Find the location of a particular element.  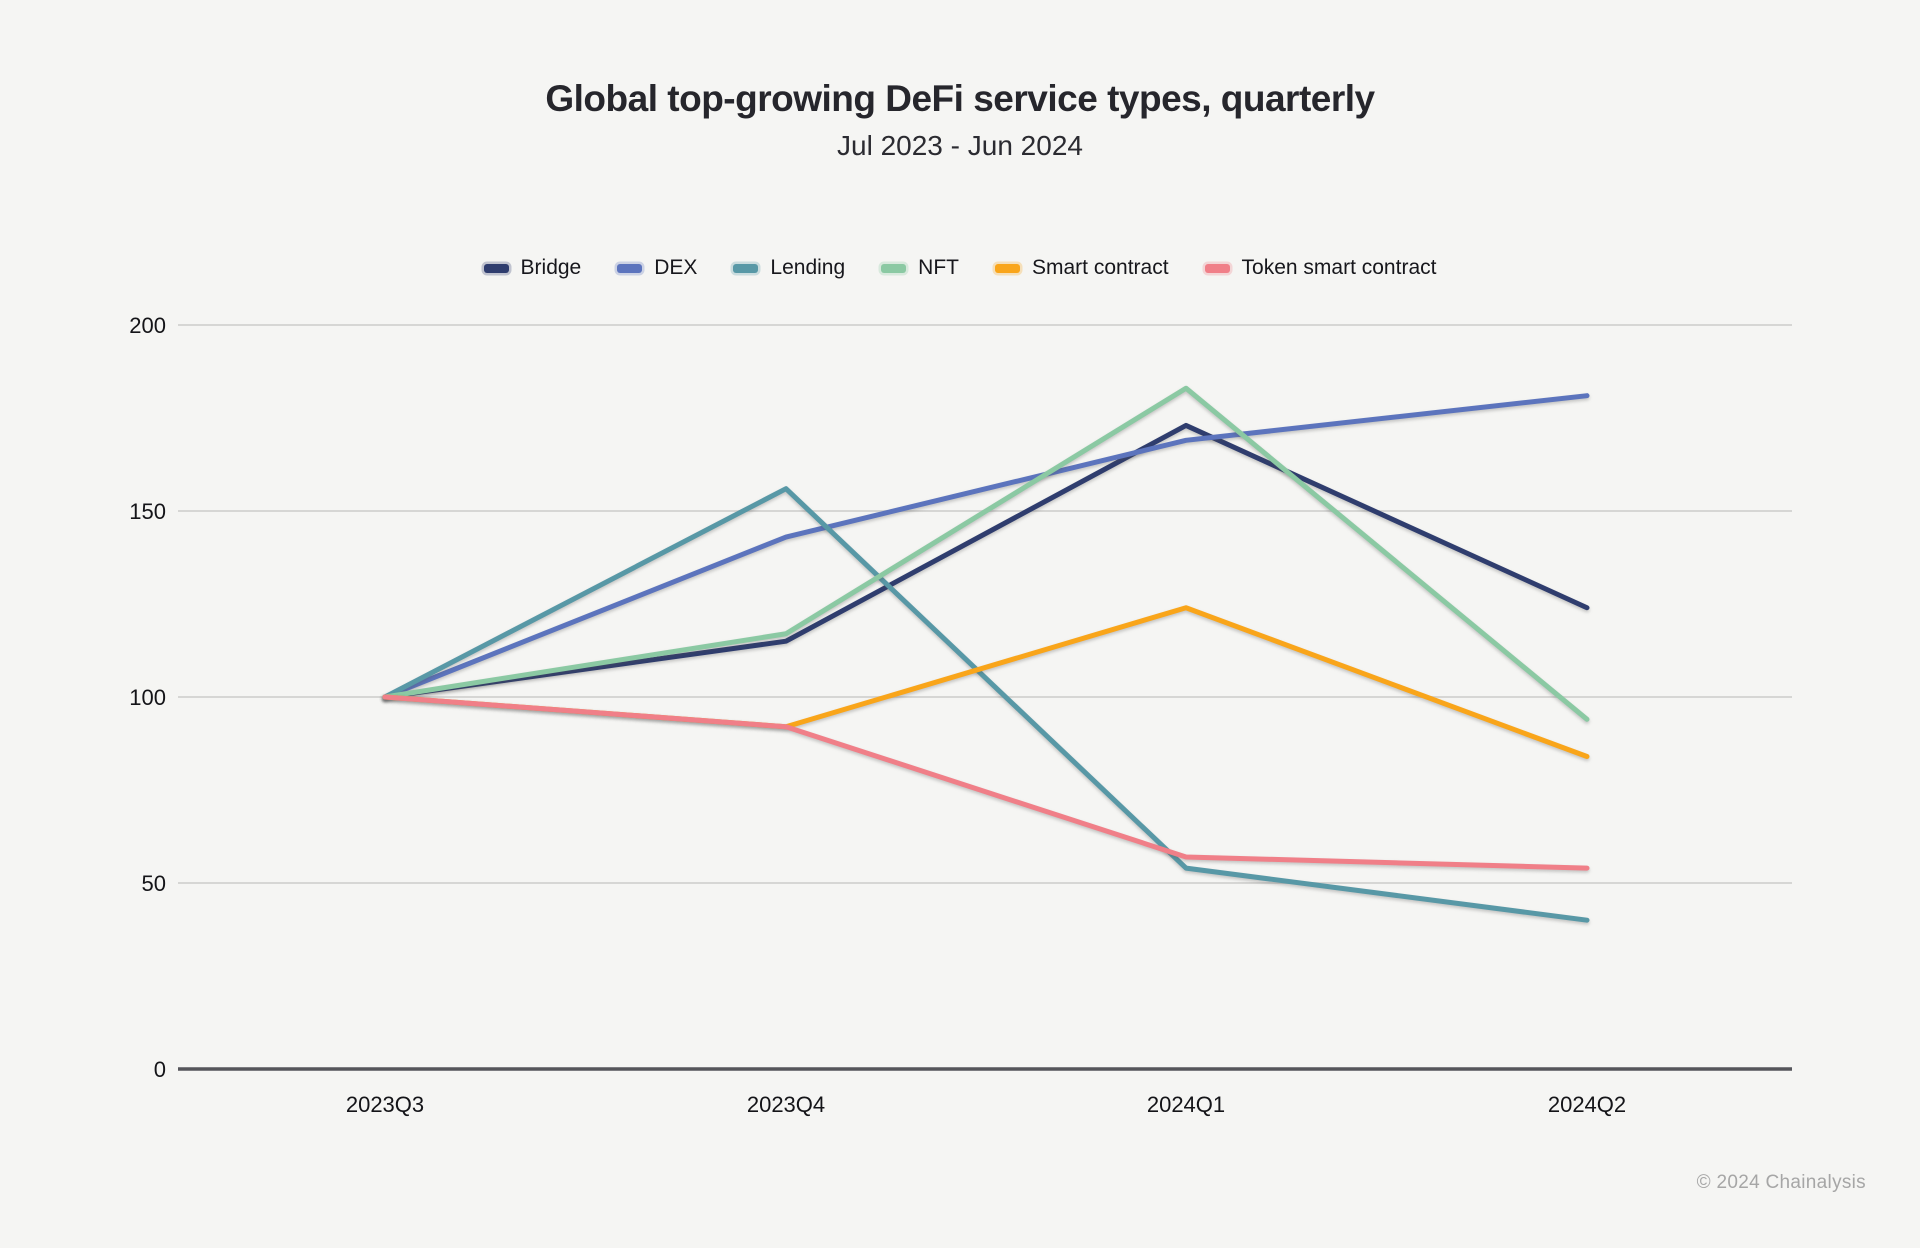

legend-label-lending: Lending is located at coordinates (808, 267).